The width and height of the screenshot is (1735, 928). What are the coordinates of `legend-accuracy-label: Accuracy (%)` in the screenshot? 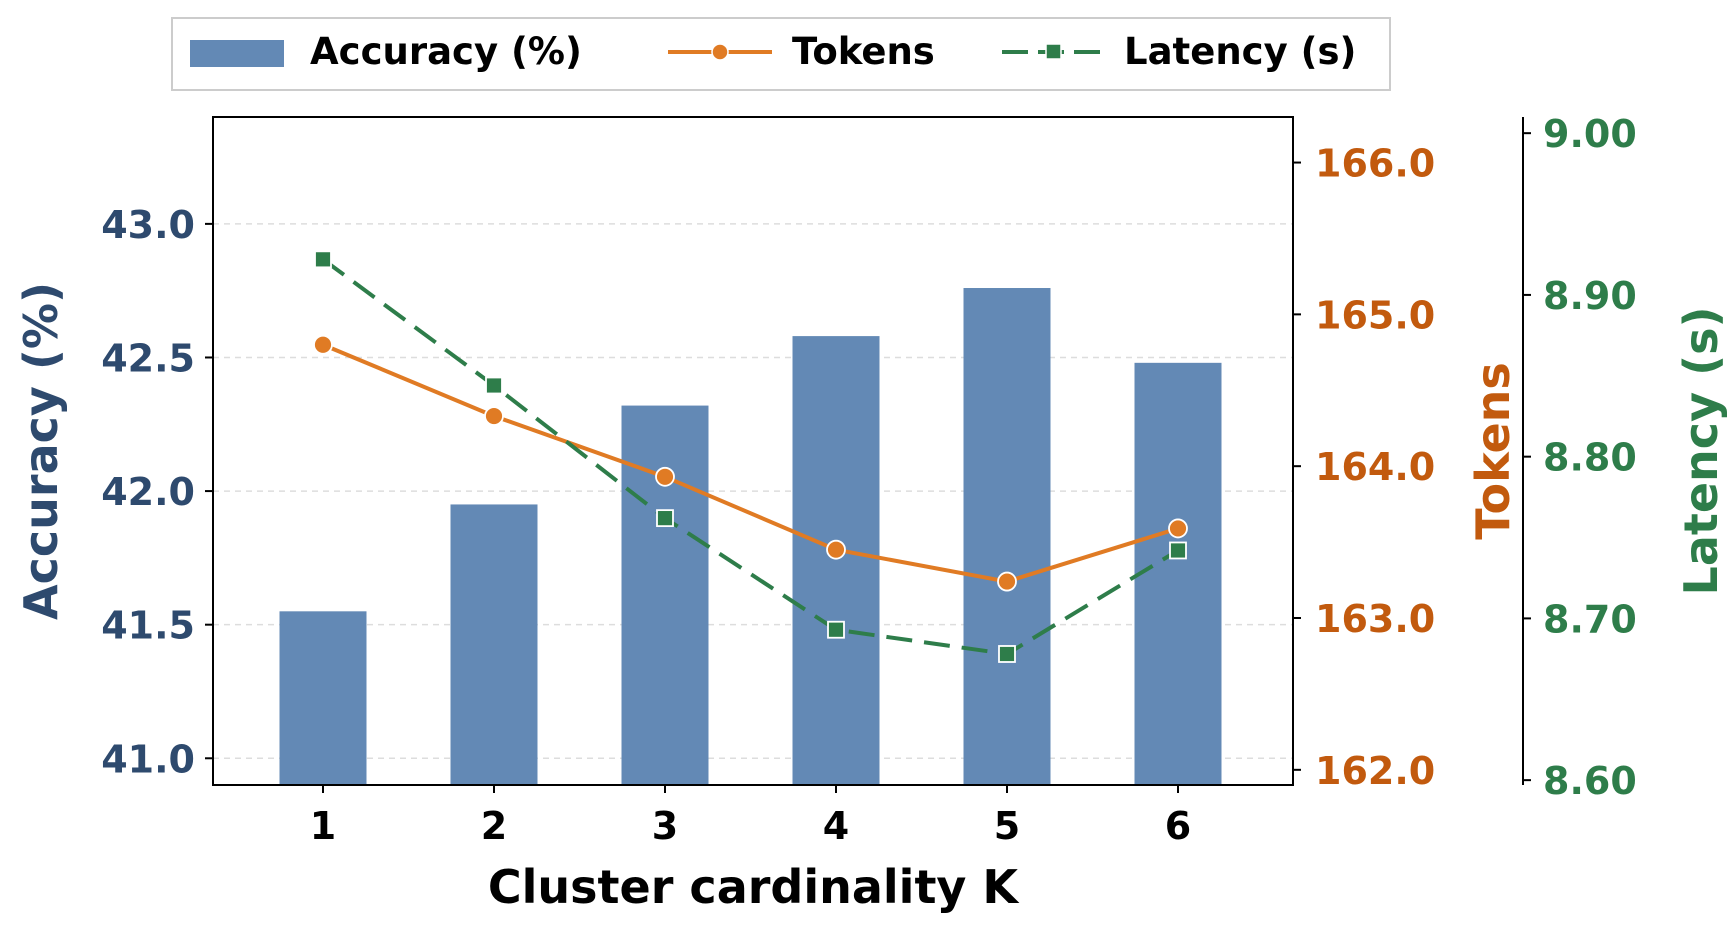 It's located at (446, 51).